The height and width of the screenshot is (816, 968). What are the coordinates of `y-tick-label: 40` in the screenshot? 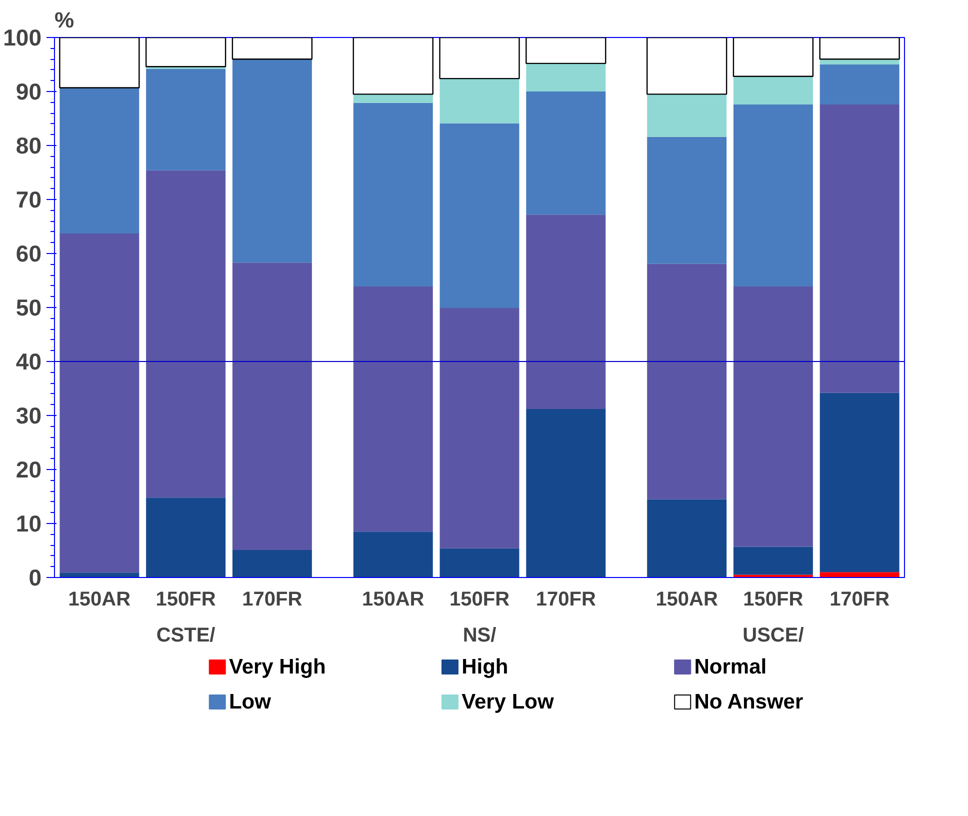 It's located at (29, 361).